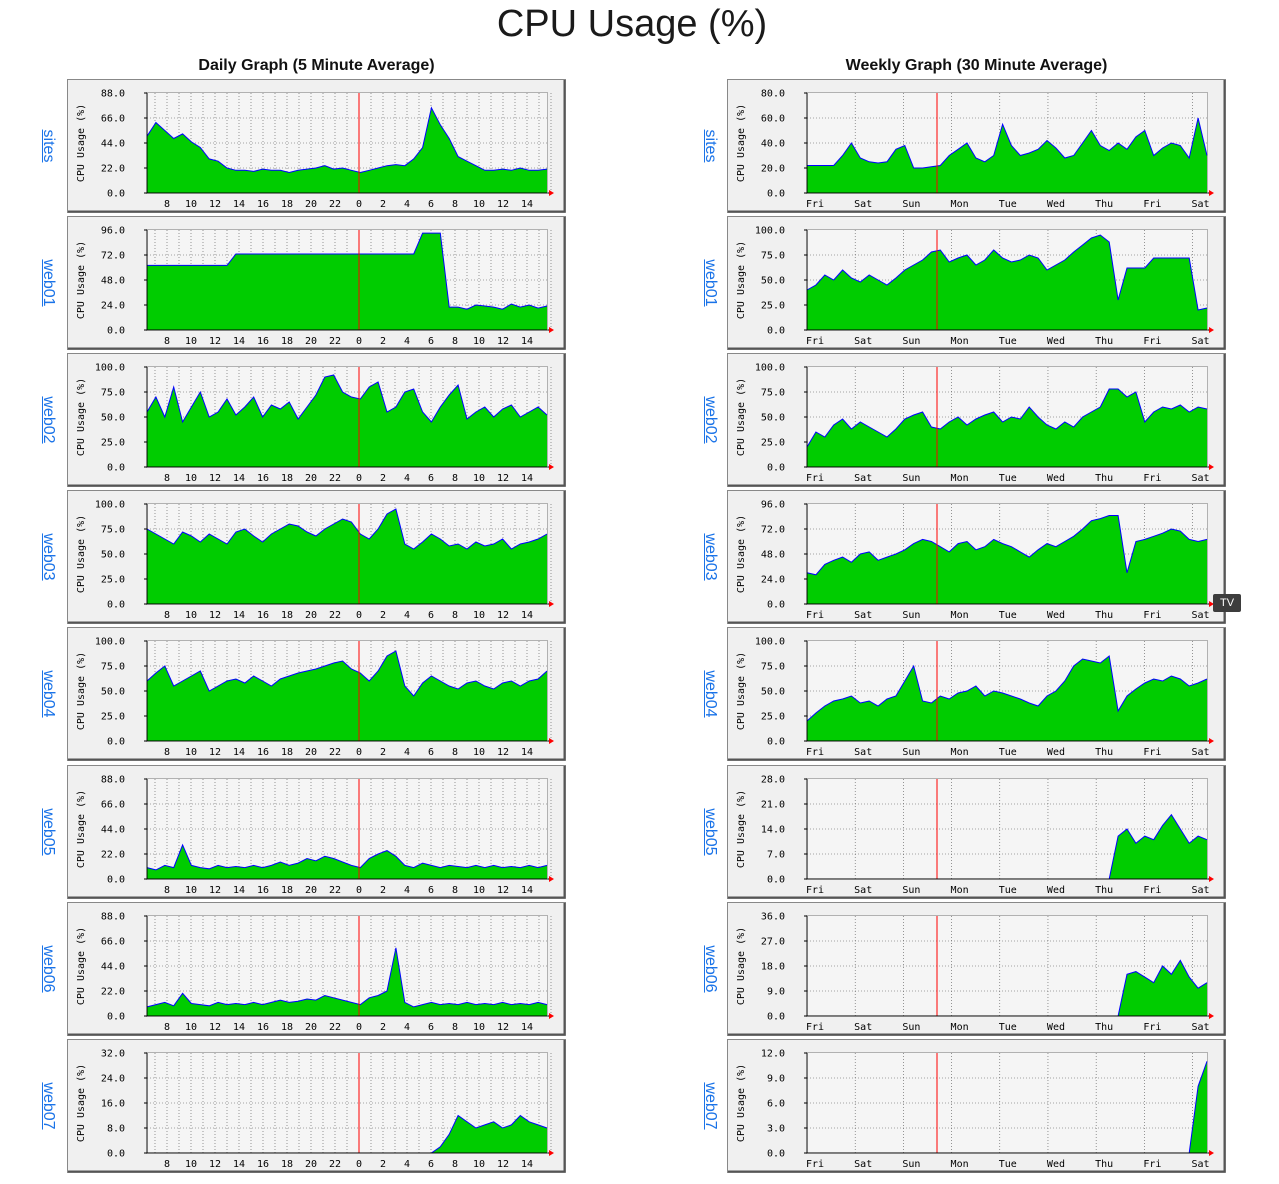 This screenshot has height=1184, width=1279. What do you see at coordinates (113, 1054) in the screenshot?
I see `y-tick-label: 32.0` at bounding box center [113, 1054].